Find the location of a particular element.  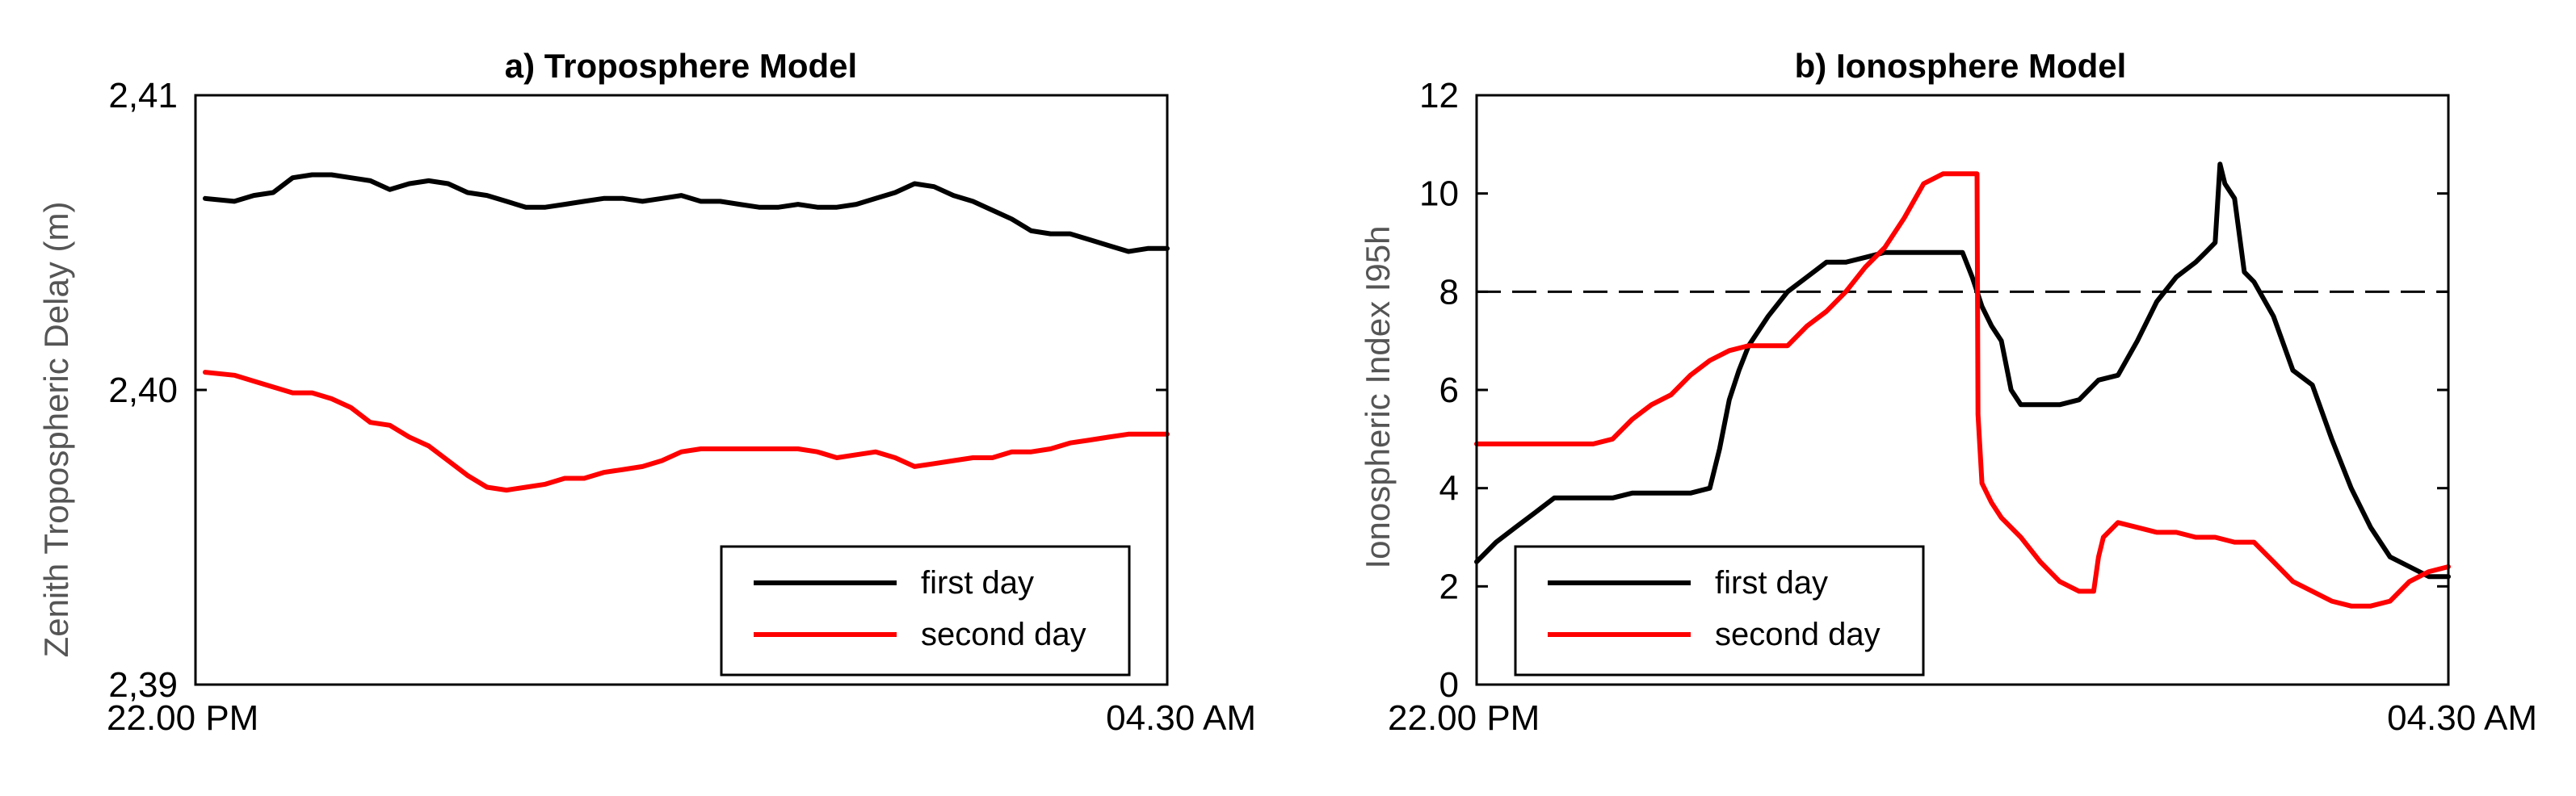

y-axis-label: Zenith Tropospheric Delay (m) is located at coordinates (56, 430).